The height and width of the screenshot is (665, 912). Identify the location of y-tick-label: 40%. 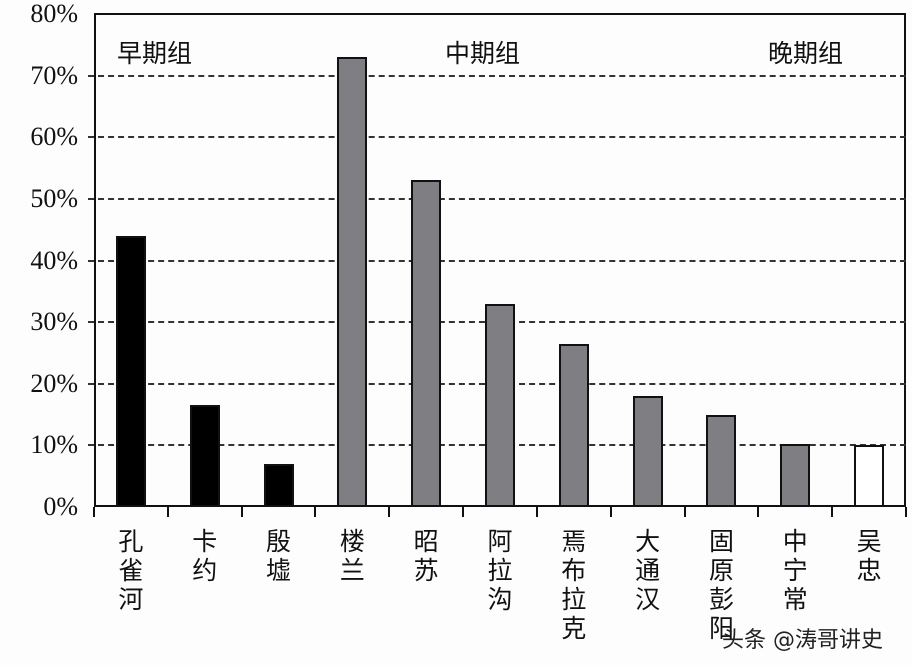
(54, 260).